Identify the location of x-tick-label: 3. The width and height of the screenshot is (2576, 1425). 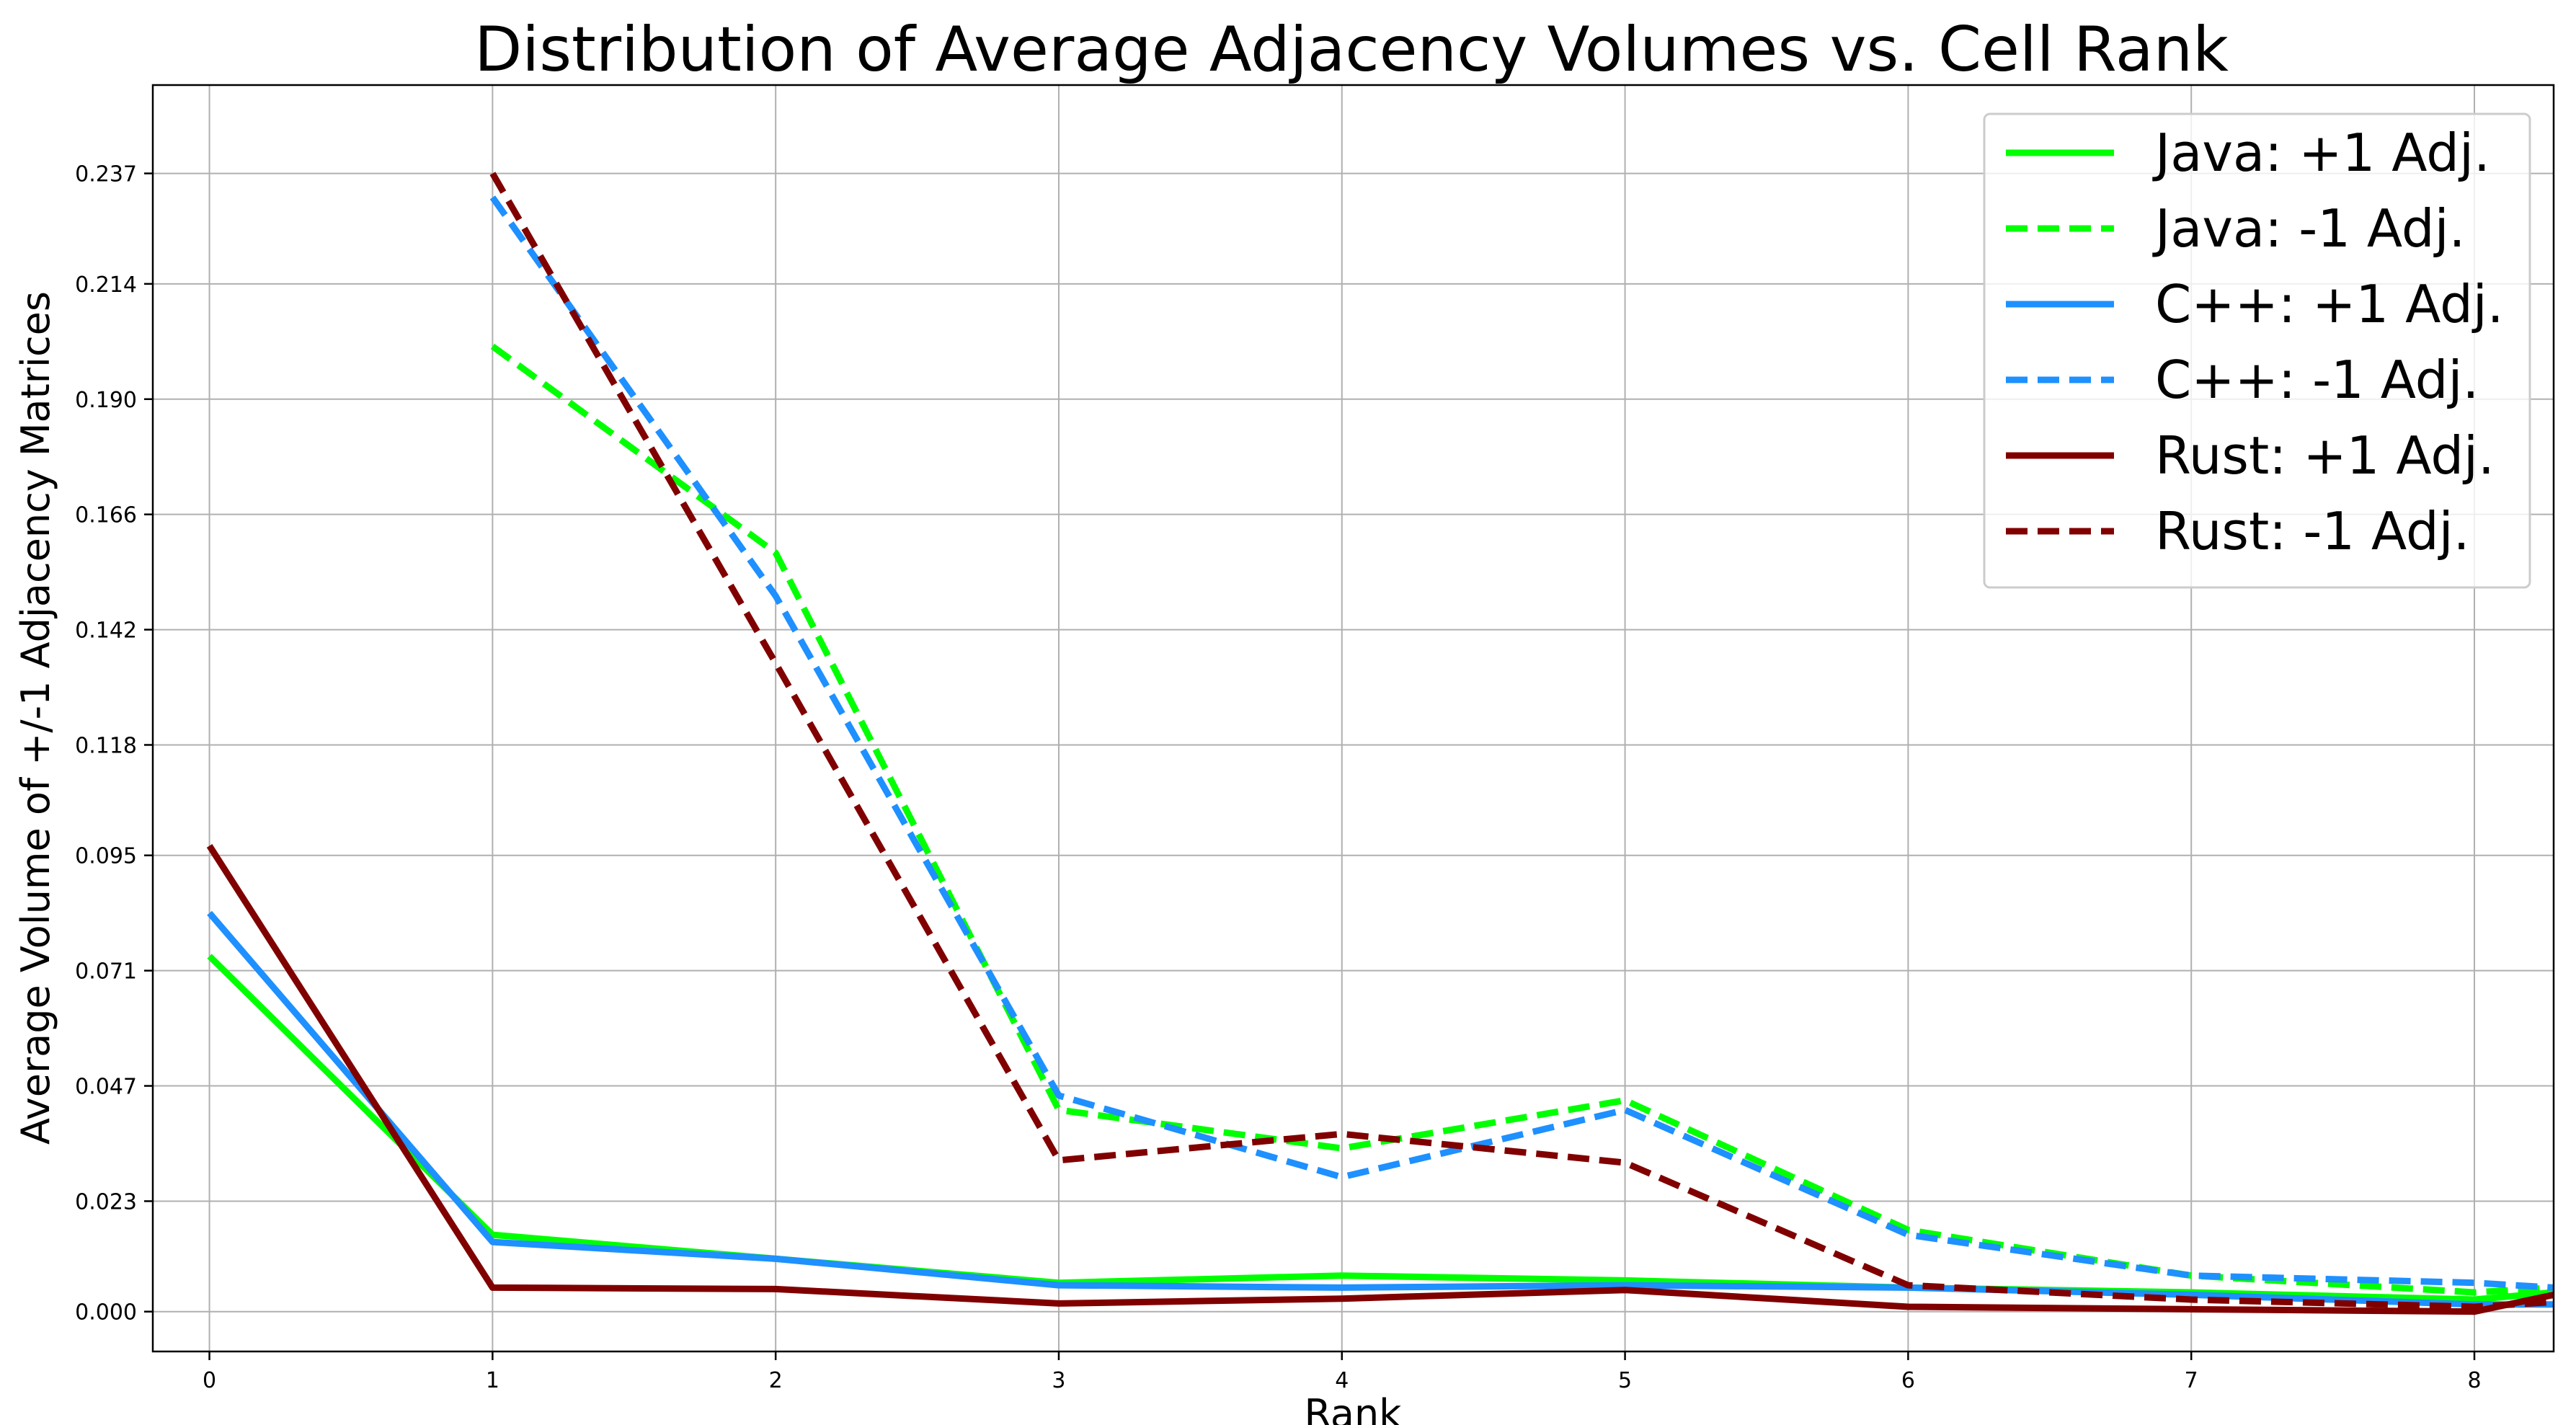
(1058, 1380).